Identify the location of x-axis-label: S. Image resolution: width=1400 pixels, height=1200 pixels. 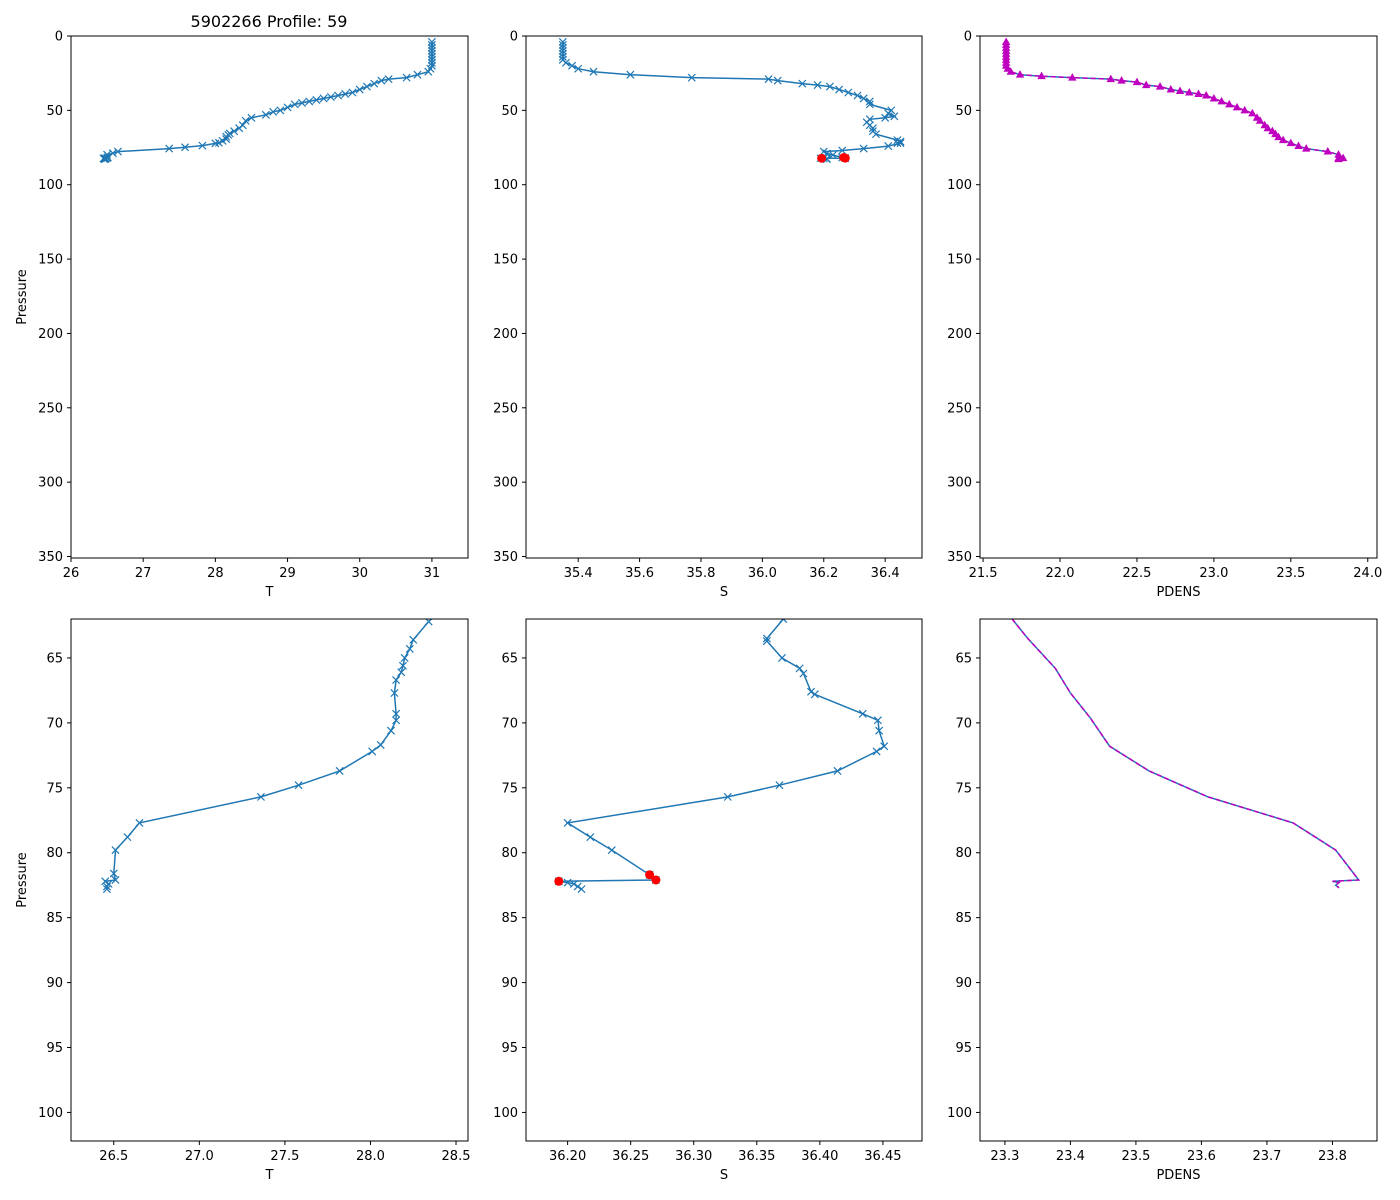
(724, 592).